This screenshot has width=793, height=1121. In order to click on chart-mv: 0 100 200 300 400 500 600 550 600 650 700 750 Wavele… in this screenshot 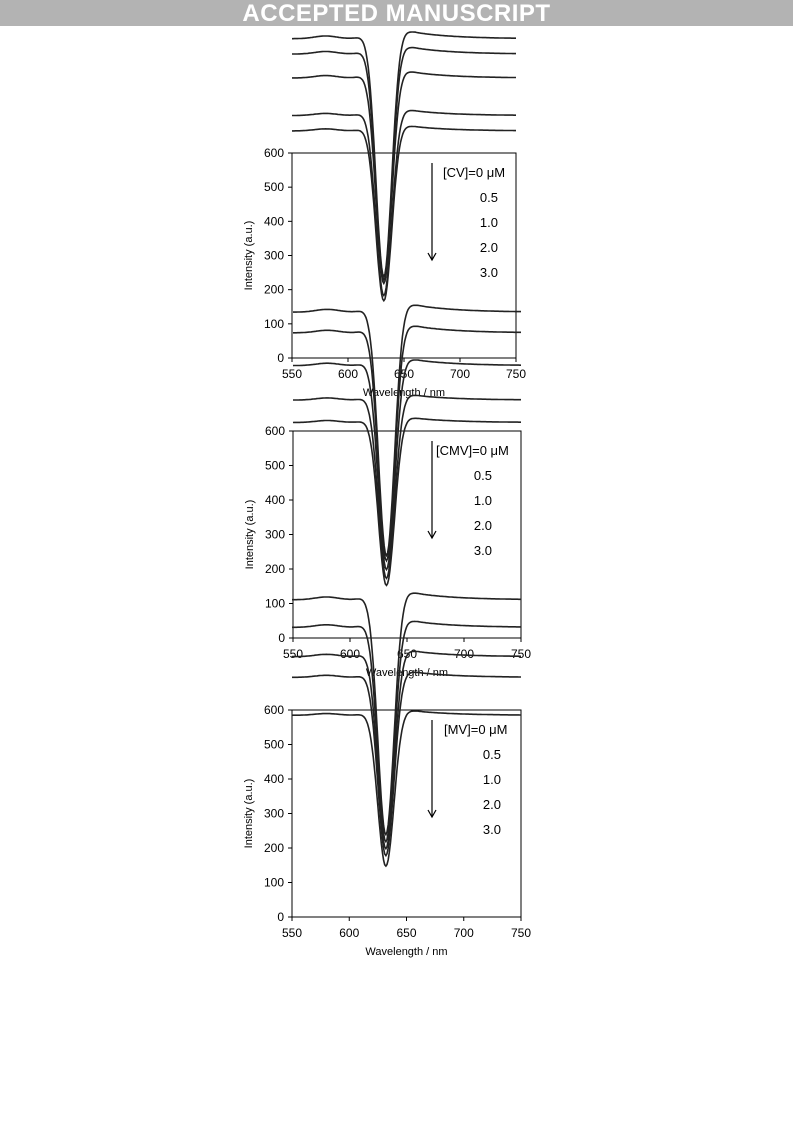, I will do `click(387, 775)`.